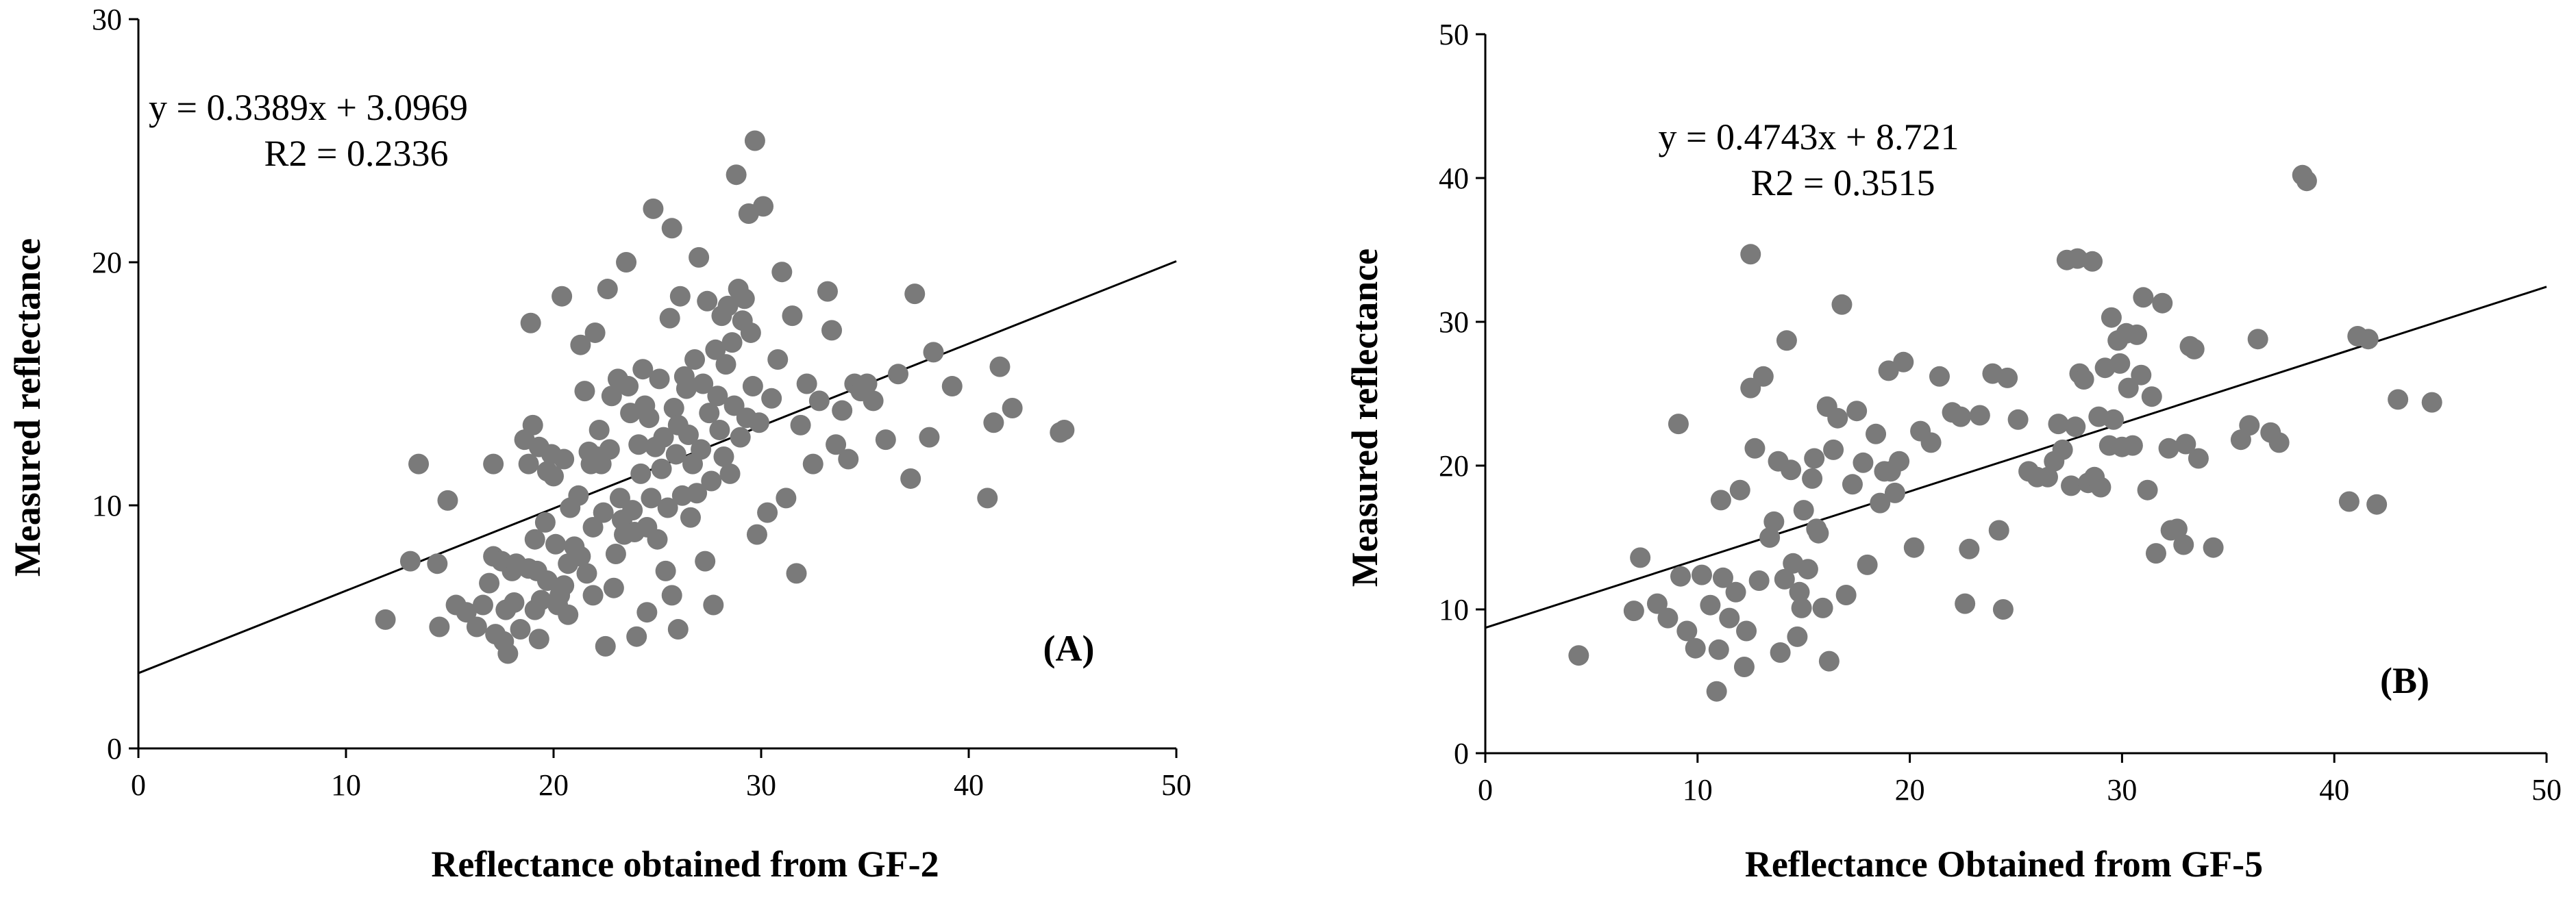 Image resolution: width=2576 pixels, height=897 pixels. What do you see at coordinates (2404, 680) in the screenshot?
I see `panel-label-b: (B)` at bounding box center [2404, 680].